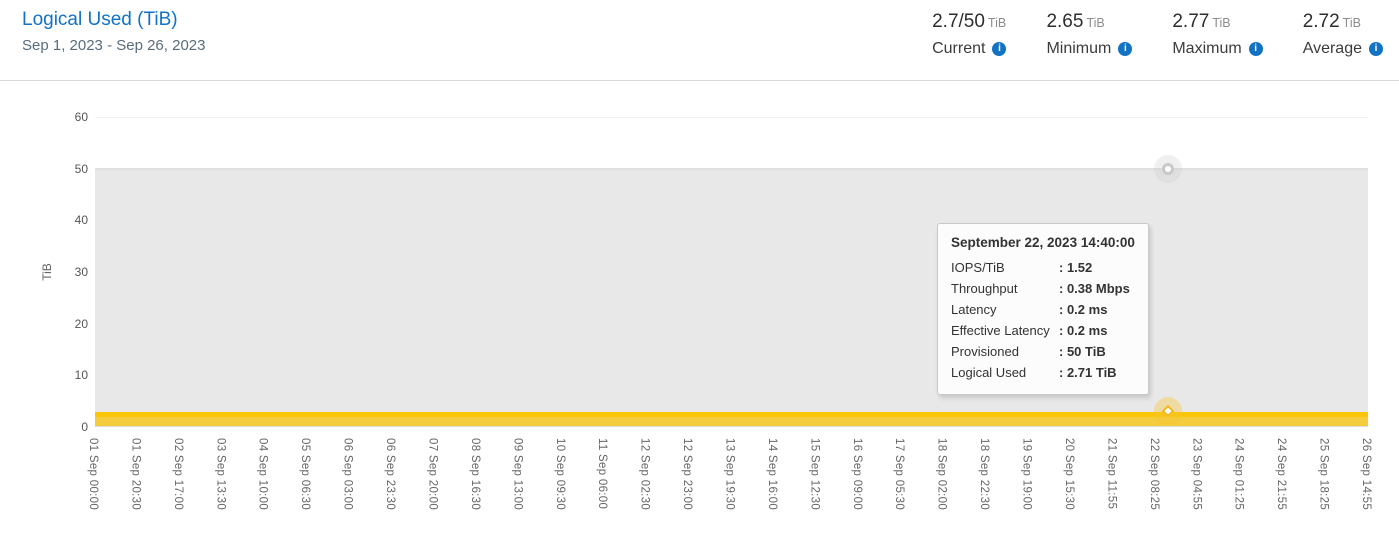 This screenshot has height=552, width=1399. I want to click on x-tick-label: 16 Sep 09:00, so click(856, 474).